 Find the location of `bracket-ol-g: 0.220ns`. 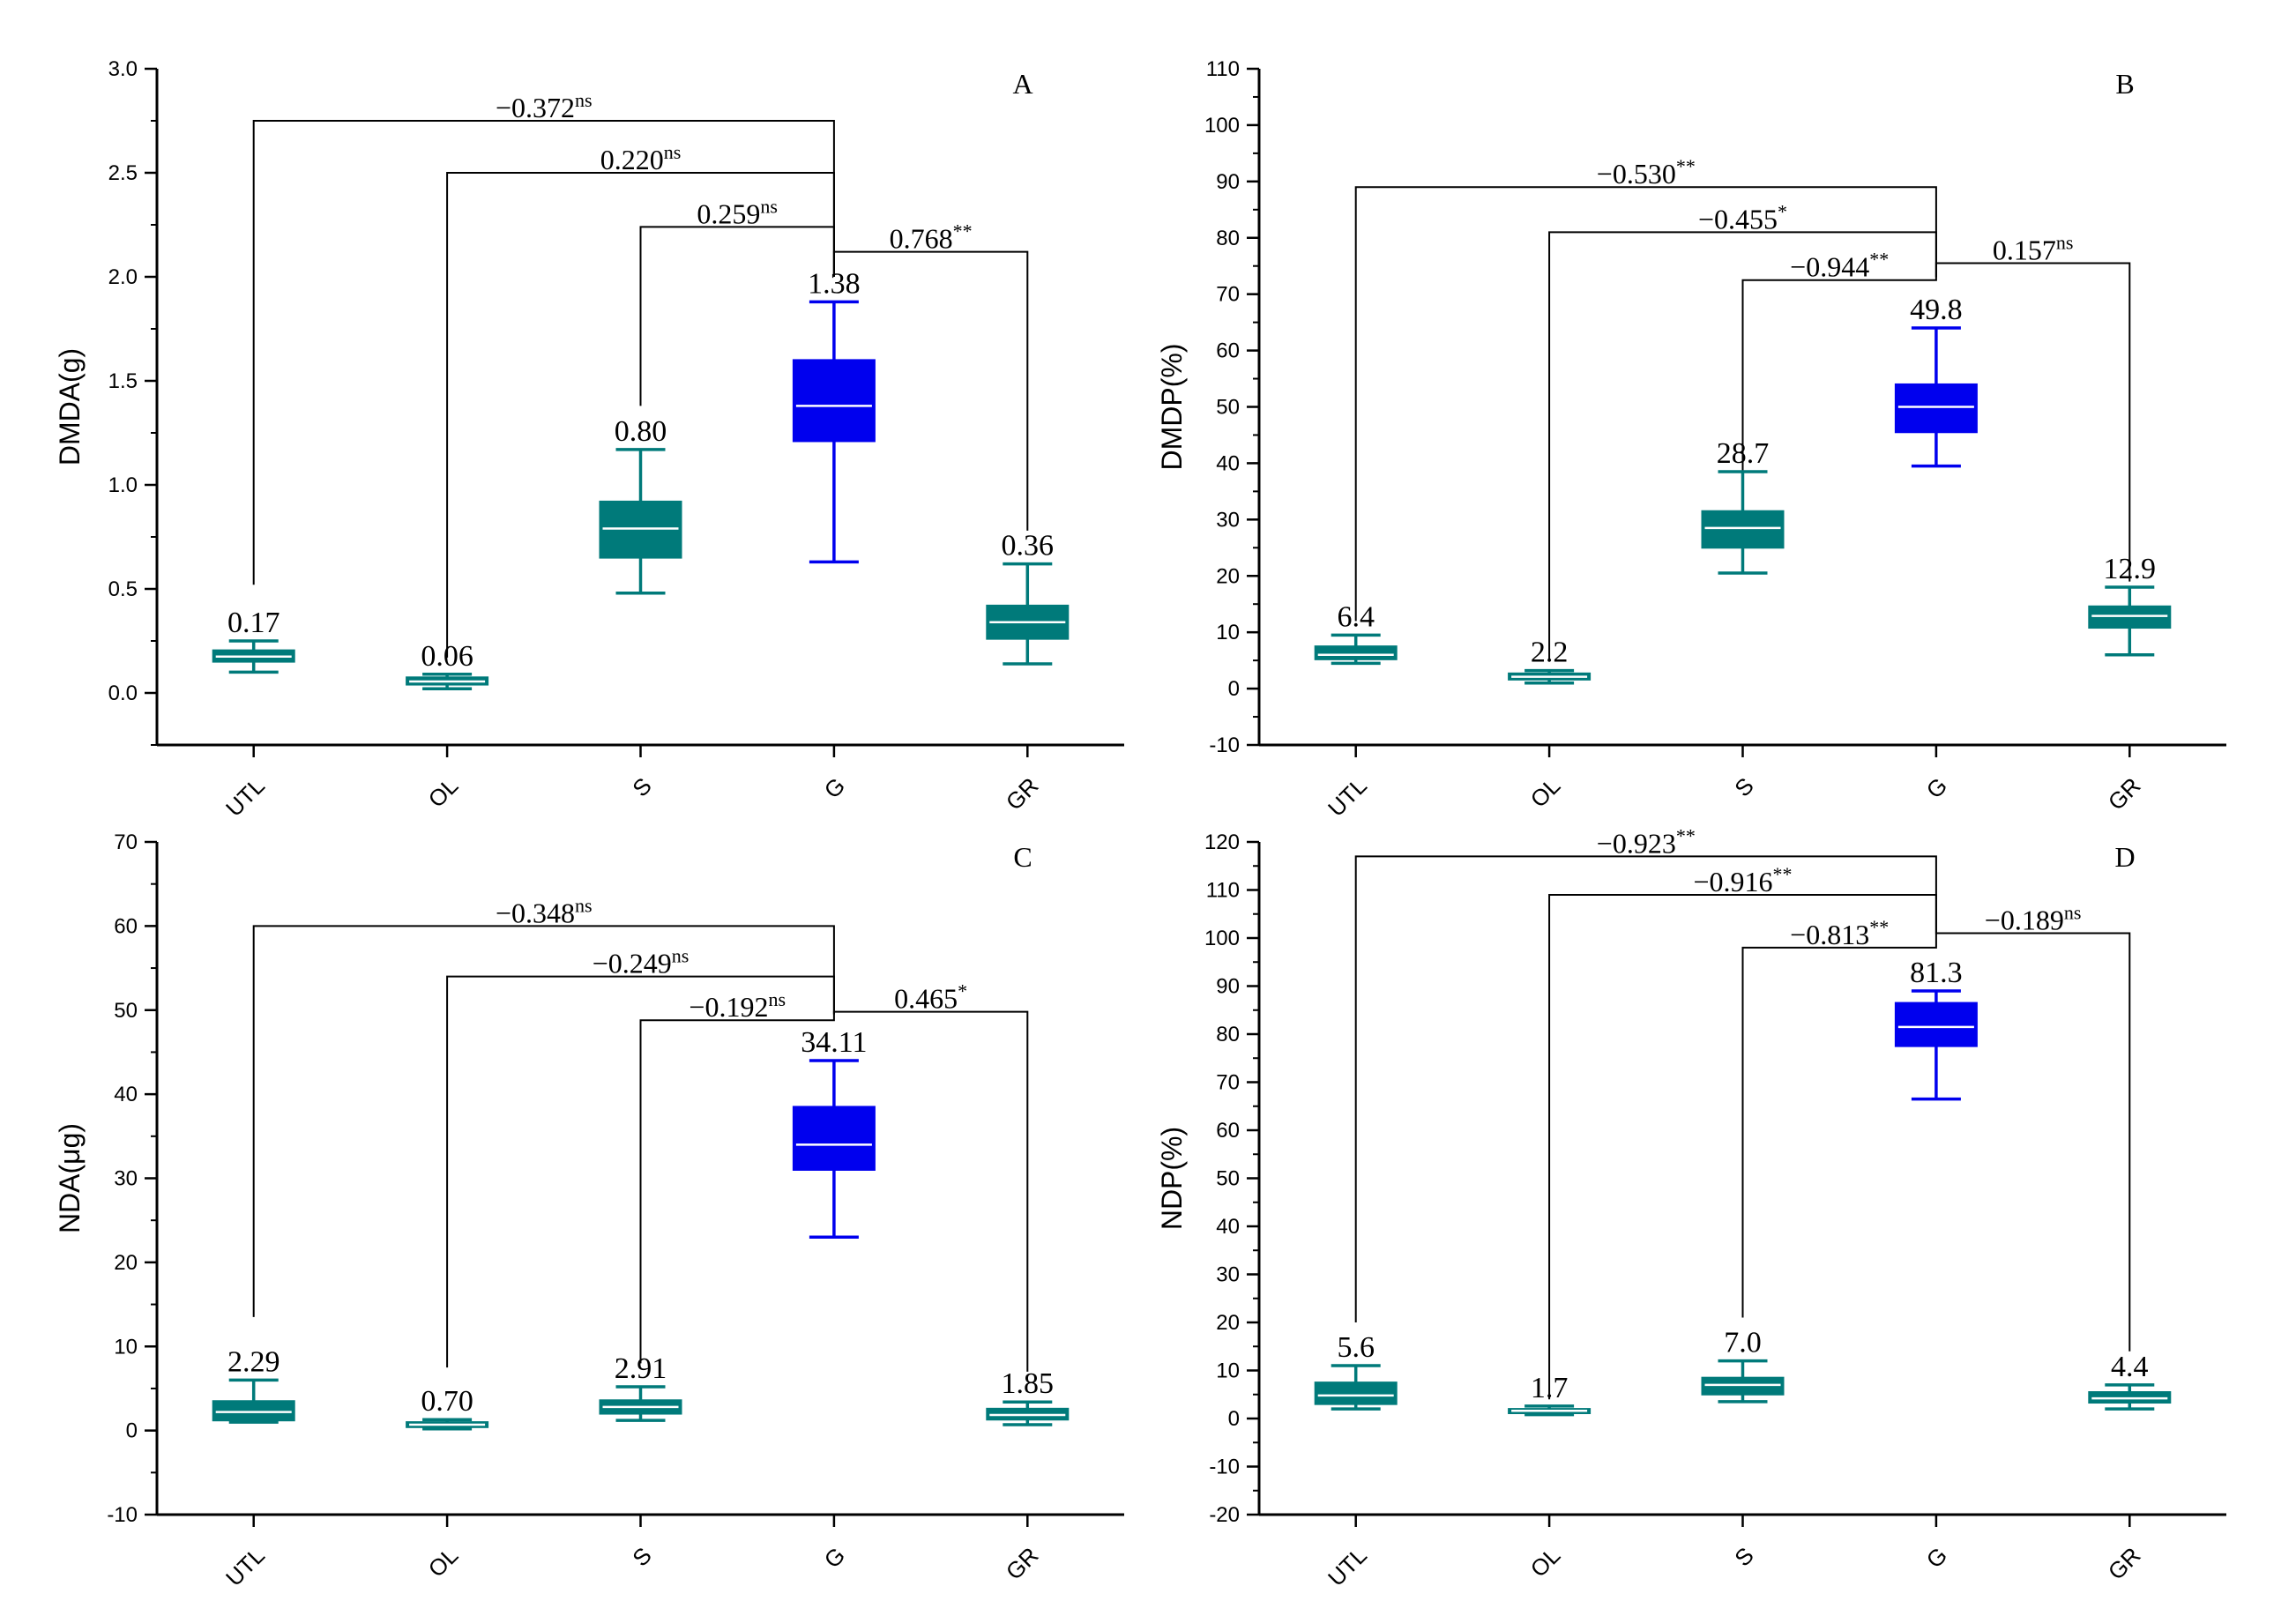

bracket-ol-g: 0.220ns is located at coordinates (640, 399).